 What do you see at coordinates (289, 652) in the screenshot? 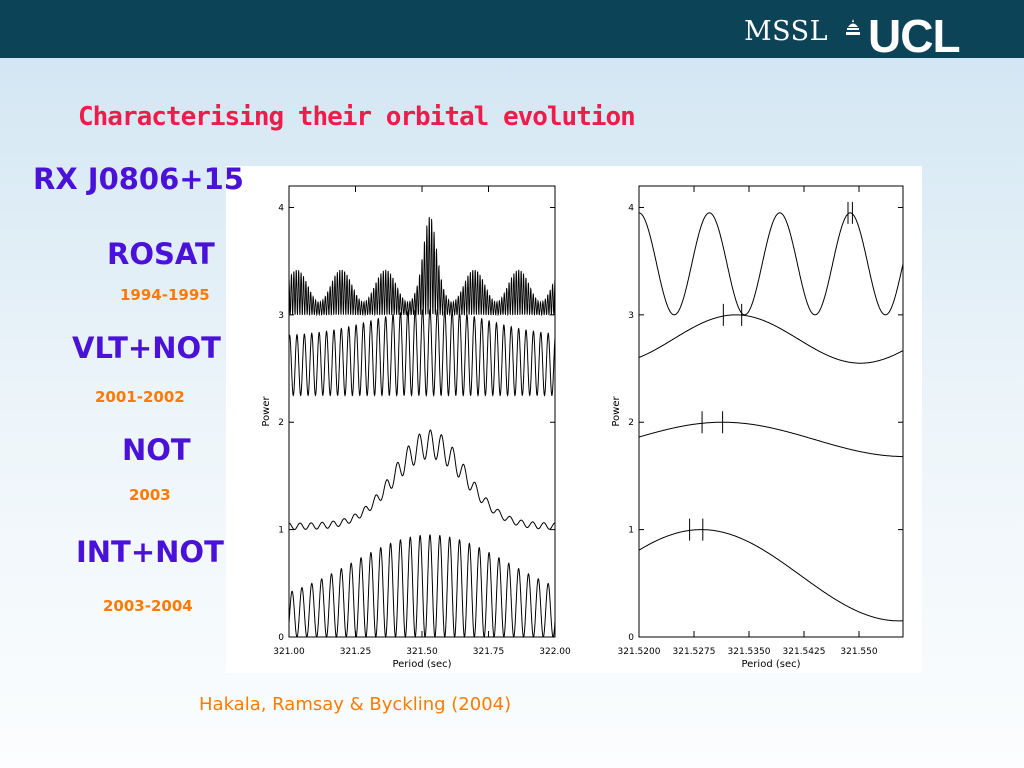
I see `xtick-label-0-0: 321.00` at bounding box center [289, 652].